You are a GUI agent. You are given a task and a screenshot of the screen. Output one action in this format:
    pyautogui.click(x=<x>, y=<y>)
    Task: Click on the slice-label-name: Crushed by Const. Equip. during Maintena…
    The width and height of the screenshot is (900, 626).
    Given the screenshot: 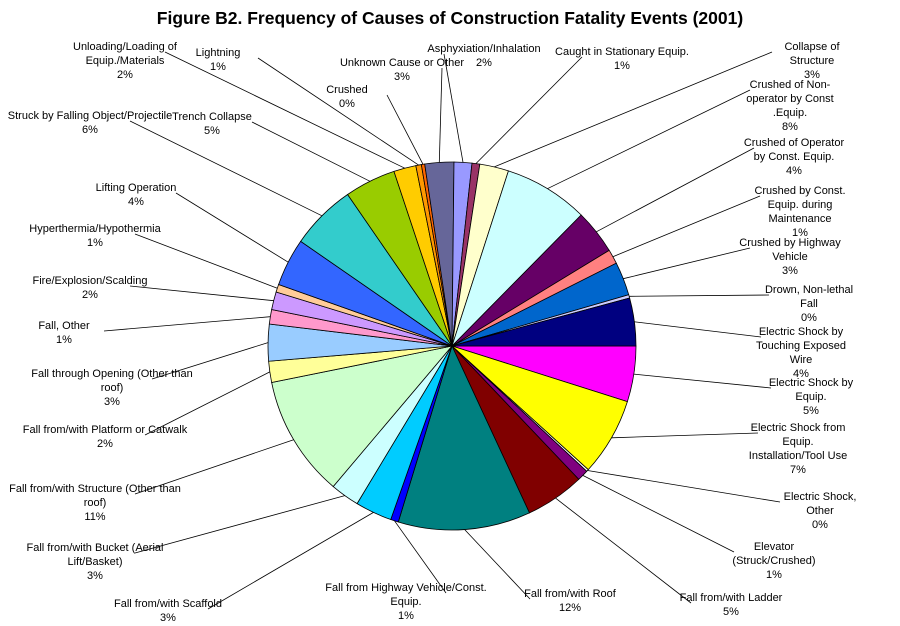 What is the action you would take?
    pyautogui.click(x=800, y=205)
    